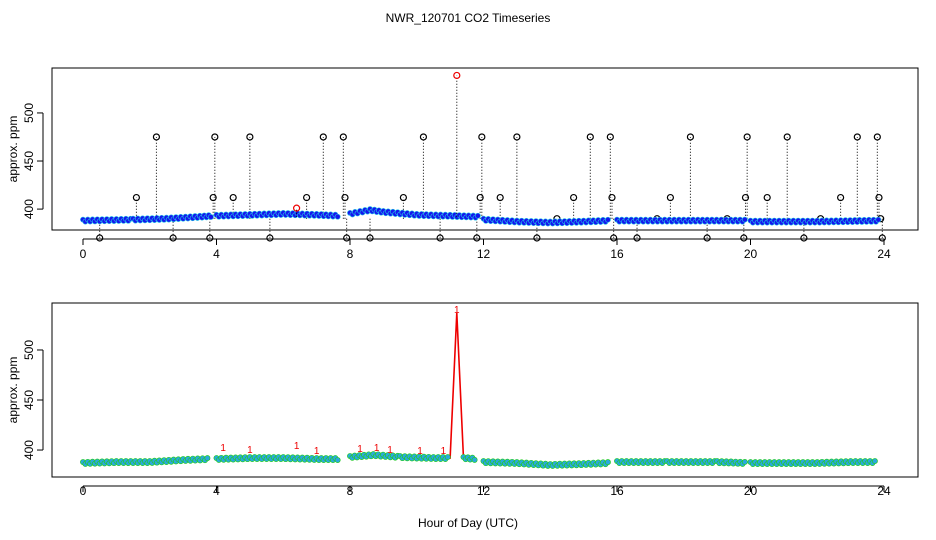 The height and width of the screenshot is (540, 936). Describe the element at coordinates (13, 149) in the screenshot. I see `top-y-axis-label: approx. ppm` at that location.